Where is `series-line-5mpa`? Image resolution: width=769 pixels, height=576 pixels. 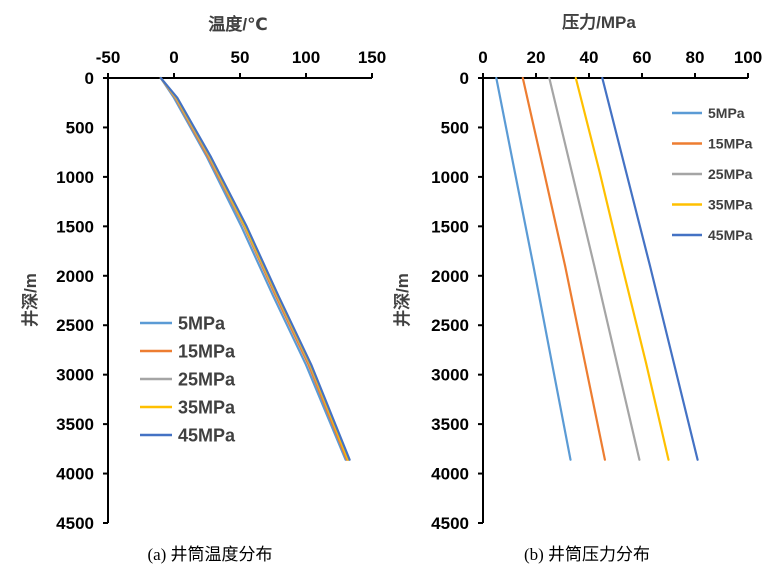
series-line-5mpa is located at coordinates (533, 268).